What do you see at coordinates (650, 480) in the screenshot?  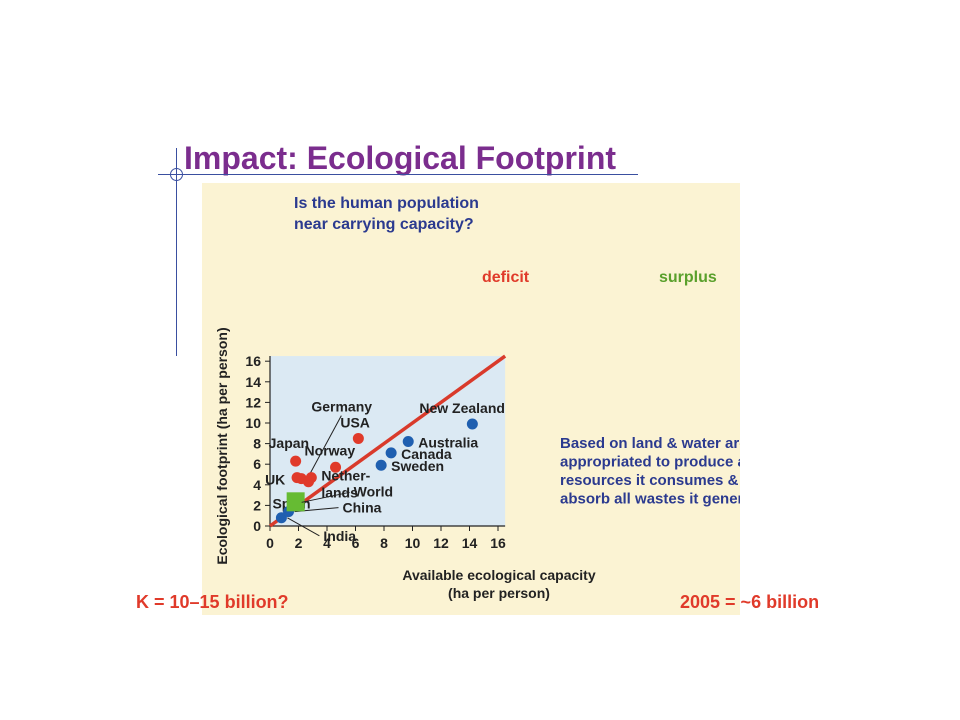 I see `methodology-note: resources it consumes & to` at bounding box center [650, 480].